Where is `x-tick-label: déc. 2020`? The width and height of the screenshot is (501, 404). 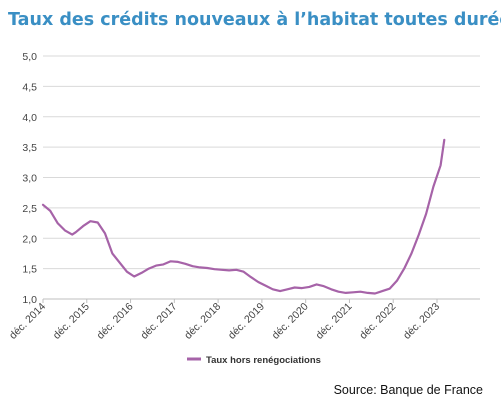
x-tick-label: déc. 2020 is located at coordinates (290, 321).